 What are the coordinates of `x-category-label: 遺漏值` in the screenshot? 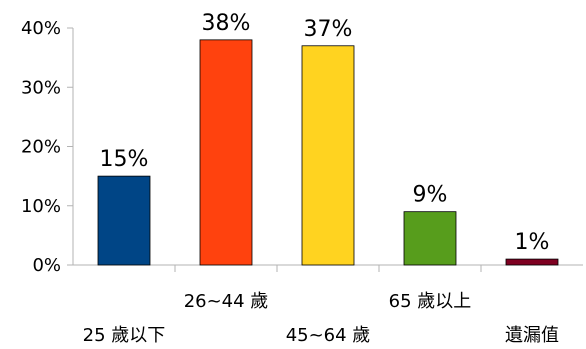 It's located at (532, 335).